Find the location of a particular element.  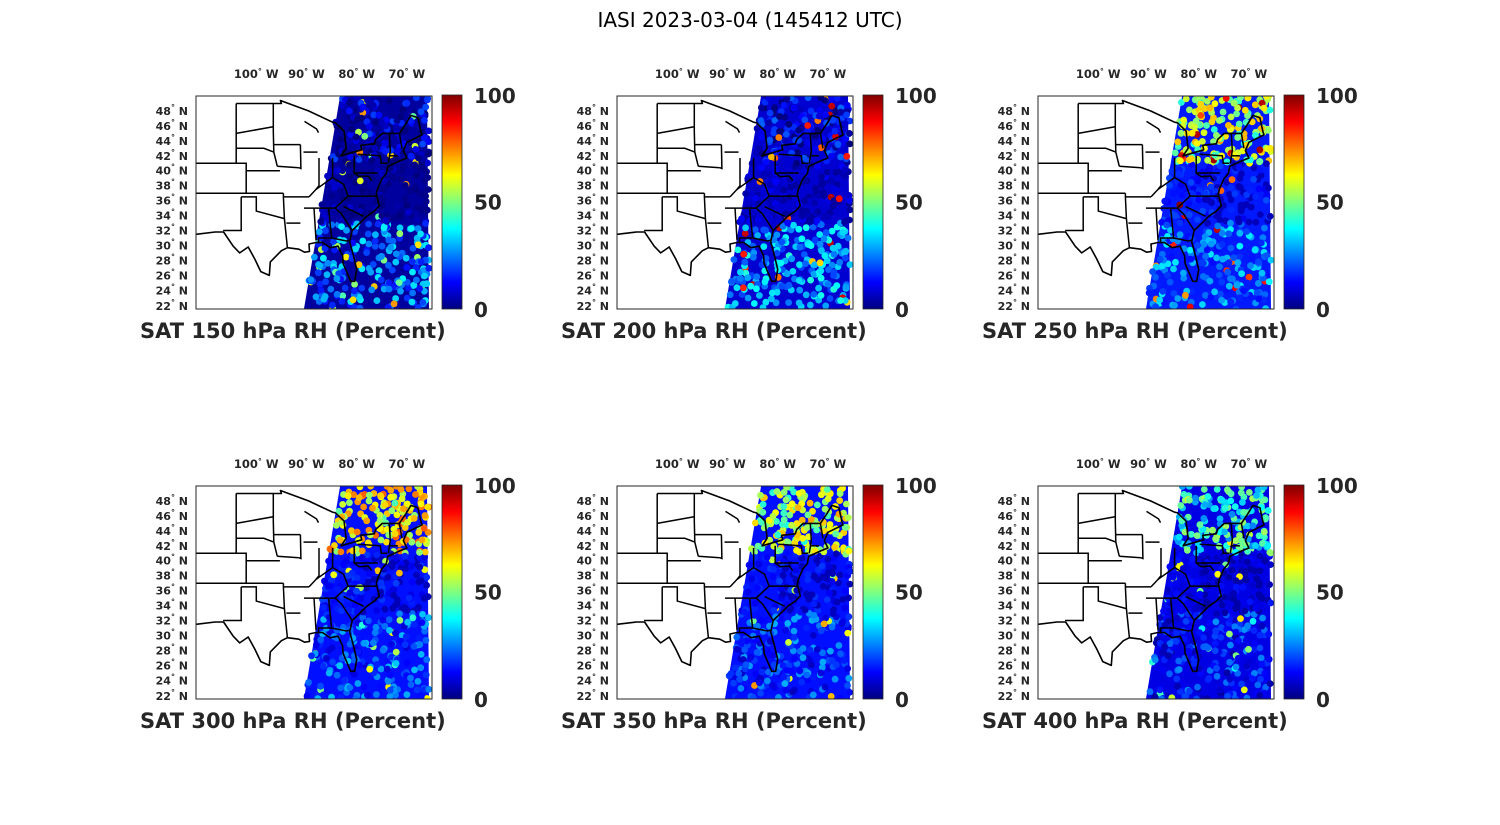

map-frame is located at coordinates (735, 592).